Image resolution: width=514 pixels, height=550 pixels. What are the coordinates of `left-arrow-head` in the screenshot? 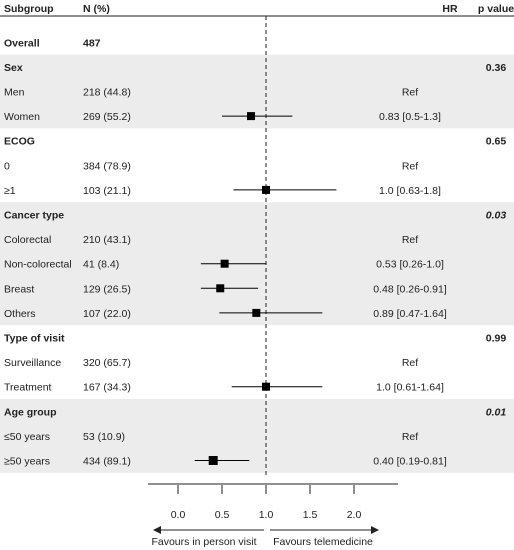 It's located at (157, 530).